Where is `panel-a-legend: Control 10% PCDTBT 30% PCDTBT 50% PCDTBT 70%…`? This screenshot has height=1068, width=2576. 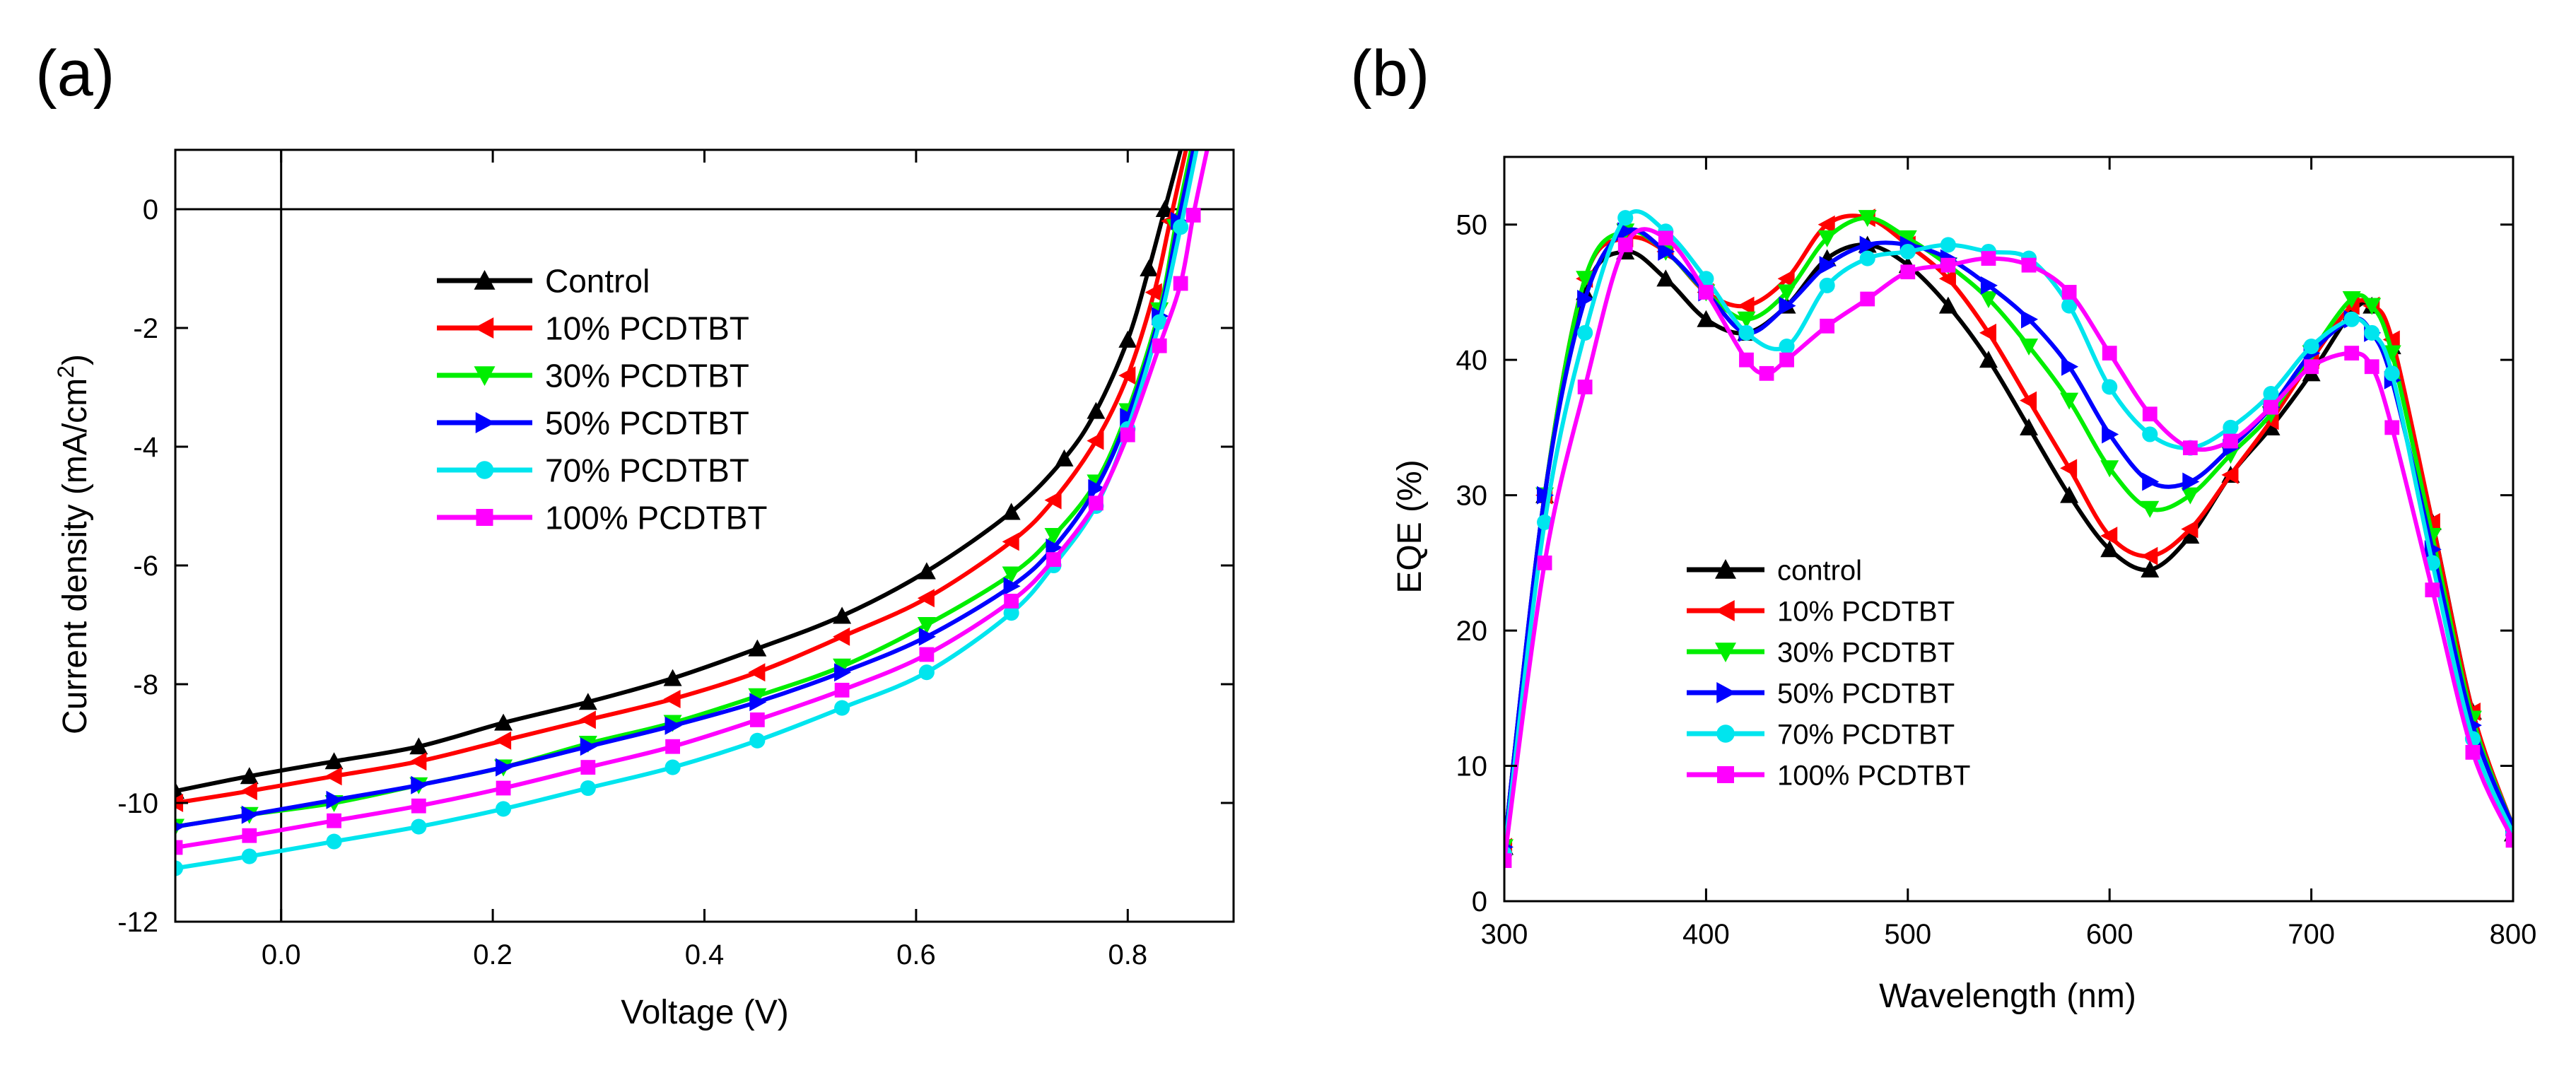
panel-a-legend: Control 10% PCDTBT 30% PCDTBT 50% PCDTBT 70%… is located at coordinates (602, 399).